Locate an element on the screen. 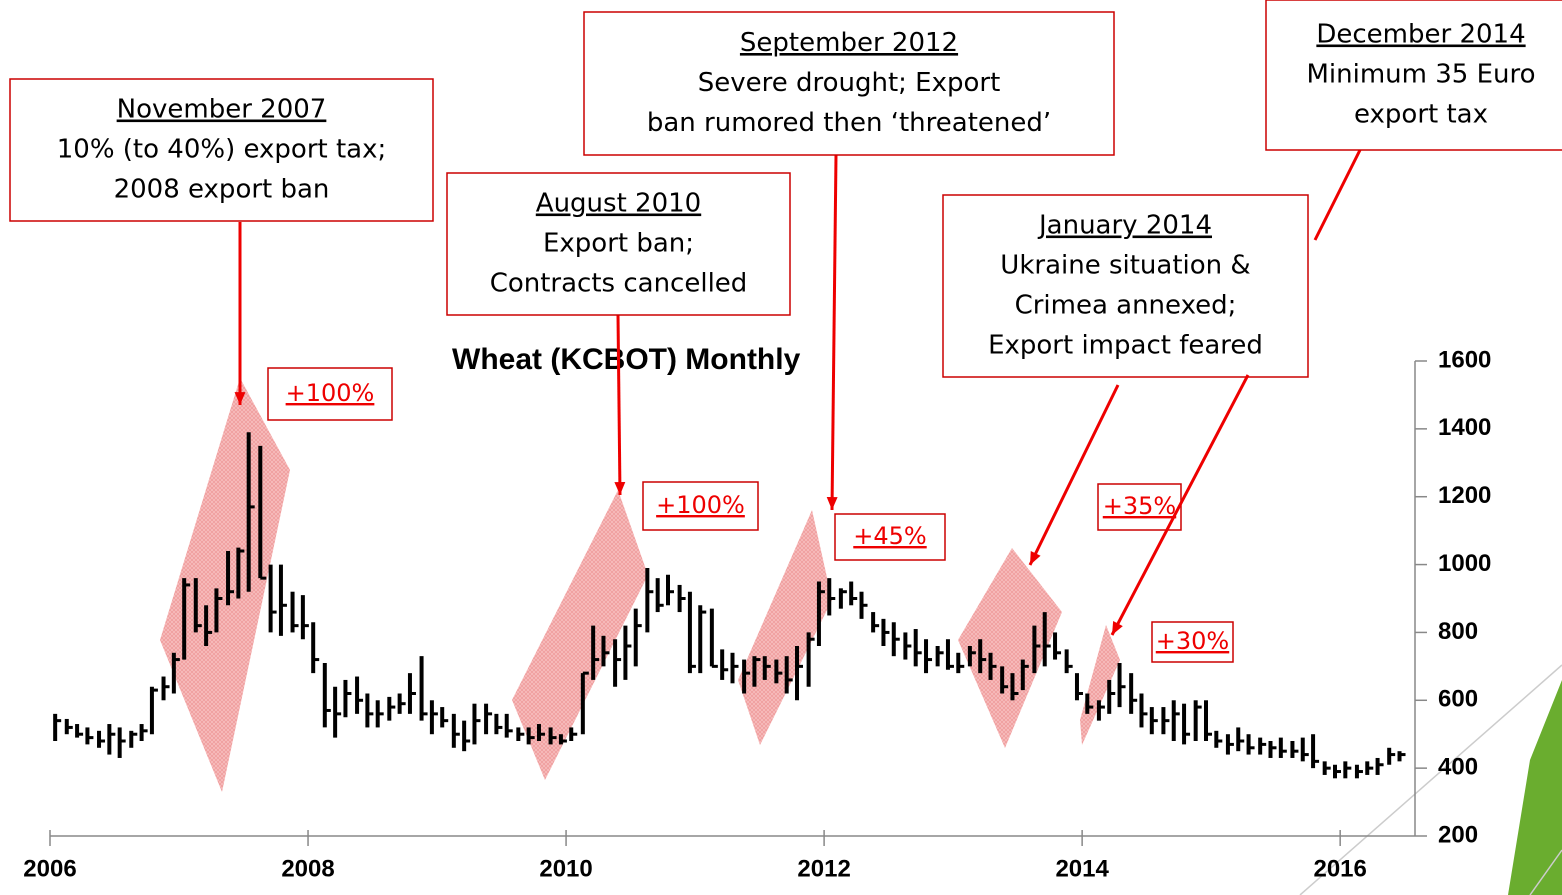 Image resolution: width=1562 pixels, height=895 pixels. annotation-text: Export ban; is located at coordinates (618, 244).